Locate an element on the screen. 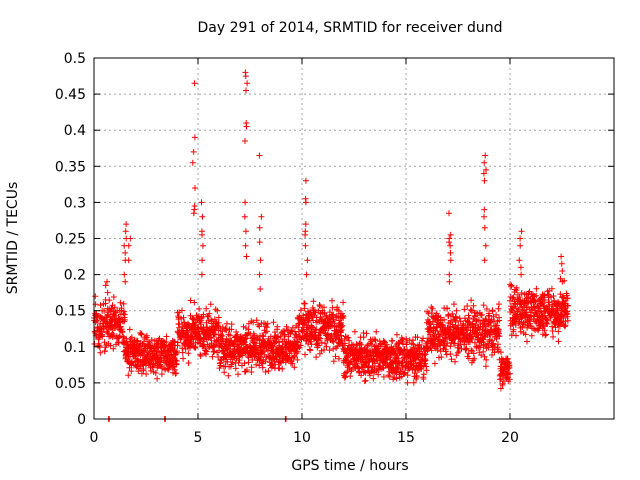 This screenshot has width=640, height=480. x-tick-label: 20 is located at coordinates (510, 438).